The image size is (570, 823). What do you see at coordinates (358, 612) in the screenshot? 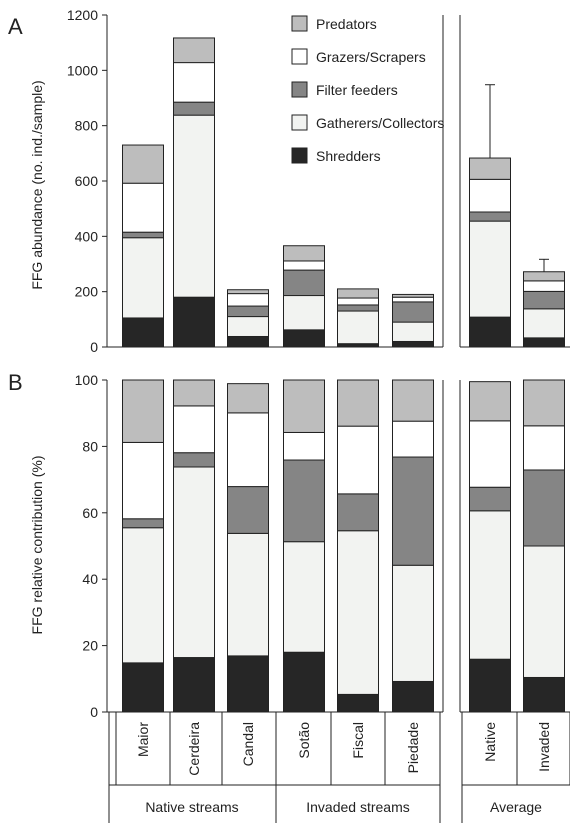
I see `bar-b-fiscal-gatherers-collectors` at bounding box center [358, 612].